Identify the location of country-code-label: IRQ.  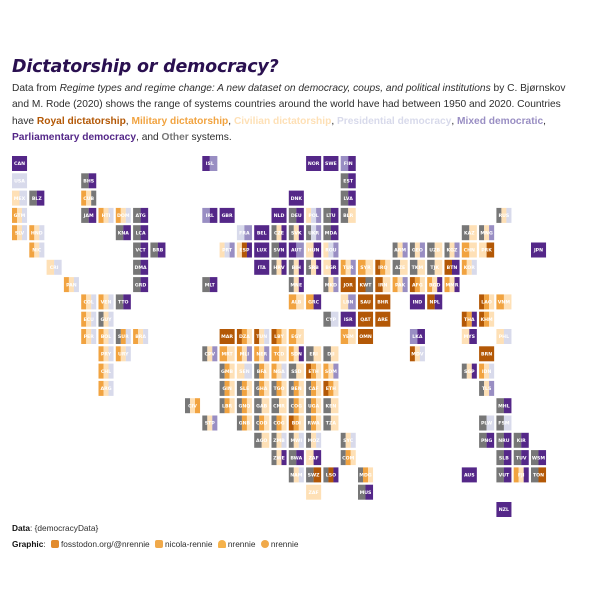
(382, 268).